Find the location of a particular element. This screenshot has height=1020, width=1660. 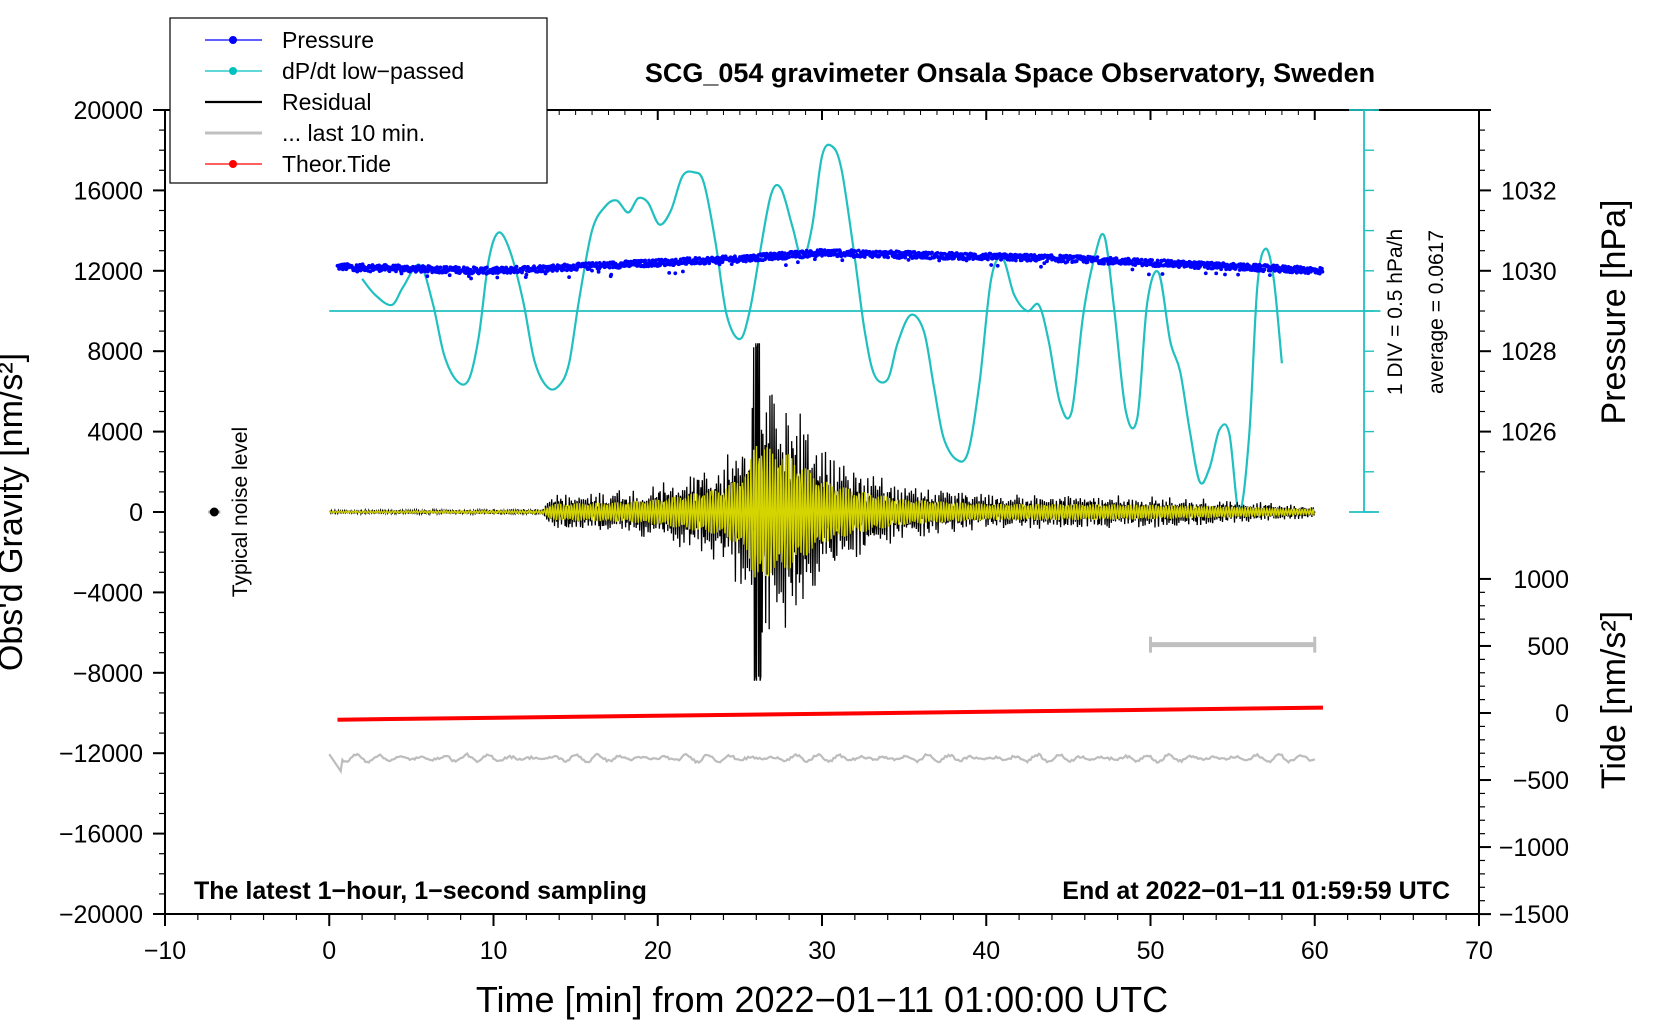

left-axis-label: Obs'd Gravity [nm/s²] is located at coordinates (15, 512).